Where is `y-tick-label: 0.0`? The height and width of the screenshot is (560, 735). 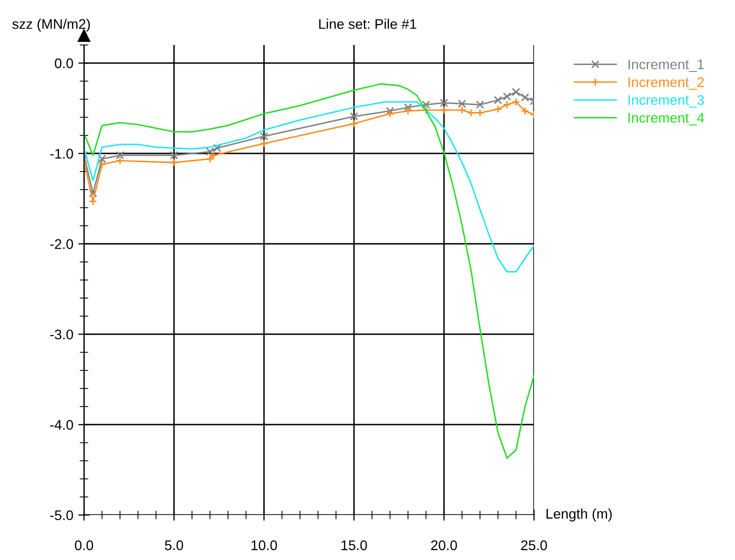
y-tick-label: 0.0 is located at coordinates (64, 63).